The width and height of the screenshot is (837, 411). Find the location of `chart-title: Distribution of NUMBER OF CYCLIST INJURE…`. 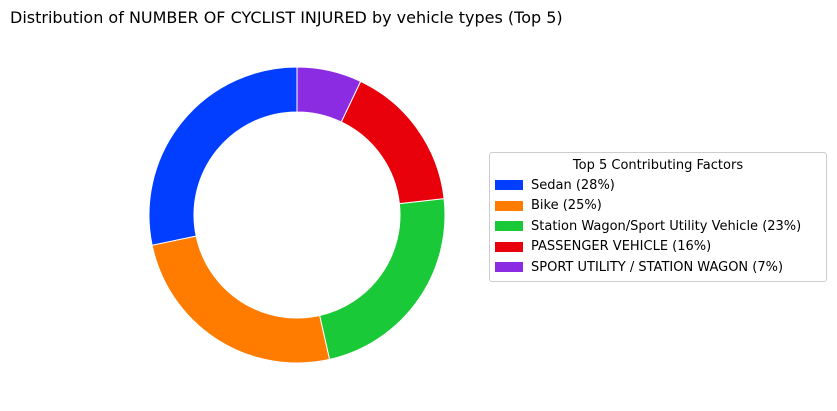

chart-title: Distribution of NUMBER OF CYCLIST INJURE… is located at coordinates (286, 17).